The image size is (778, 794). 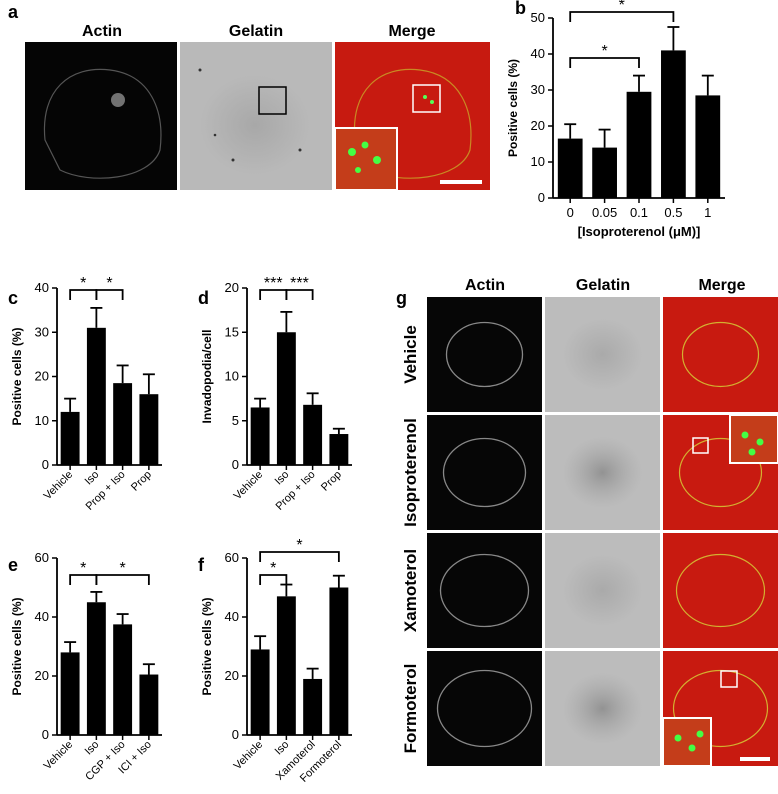 What do you see at coordinates (13, 565) in the screenshot?
I see `panel-letter: e` at bounding box center [13, 565].